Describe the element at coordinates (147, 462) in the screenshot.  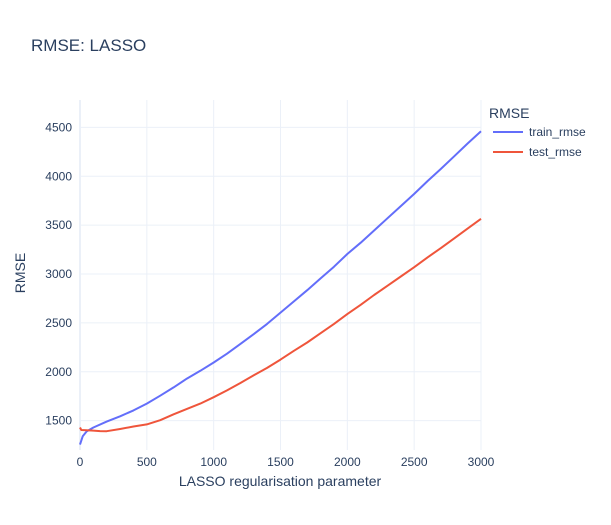
I see `x-tick-label: 500` at that location.